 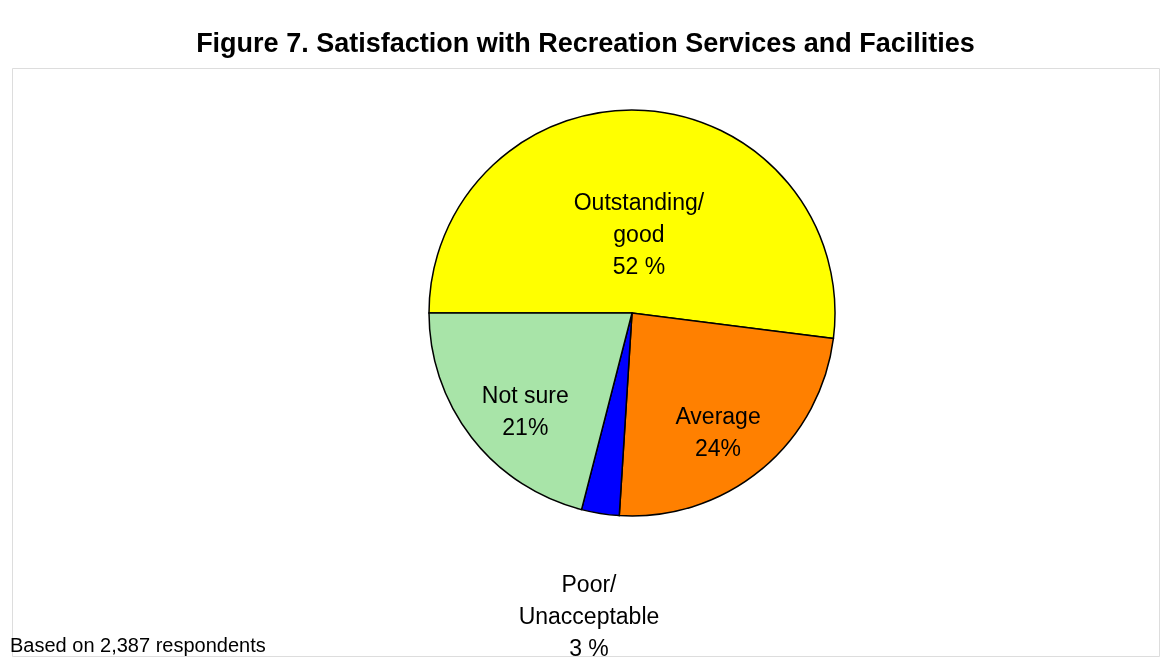 I want to click on data-label: 3 %, so click(x=589, y=647).